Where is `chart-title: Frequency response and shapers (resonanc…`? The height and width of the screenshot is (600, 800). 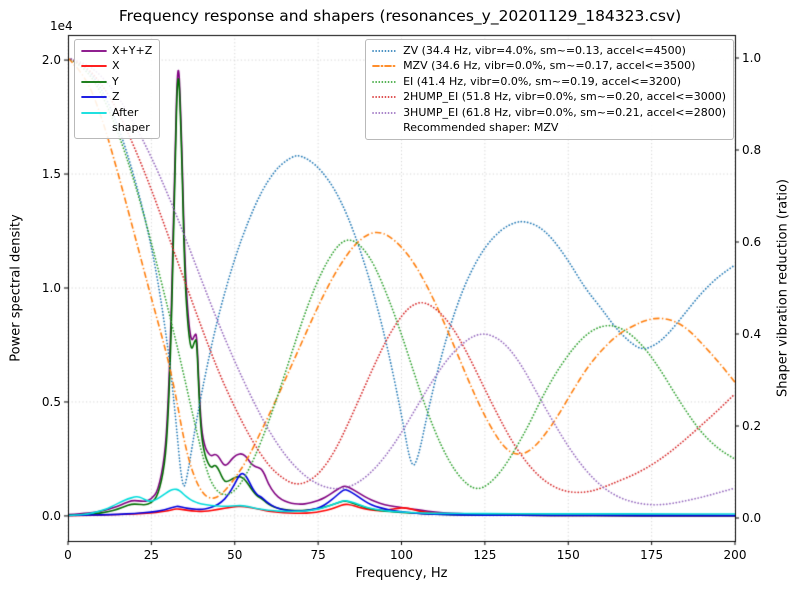
chart-title: Frequency response and shapers (resonanc… is located at coordinates (400, 16).